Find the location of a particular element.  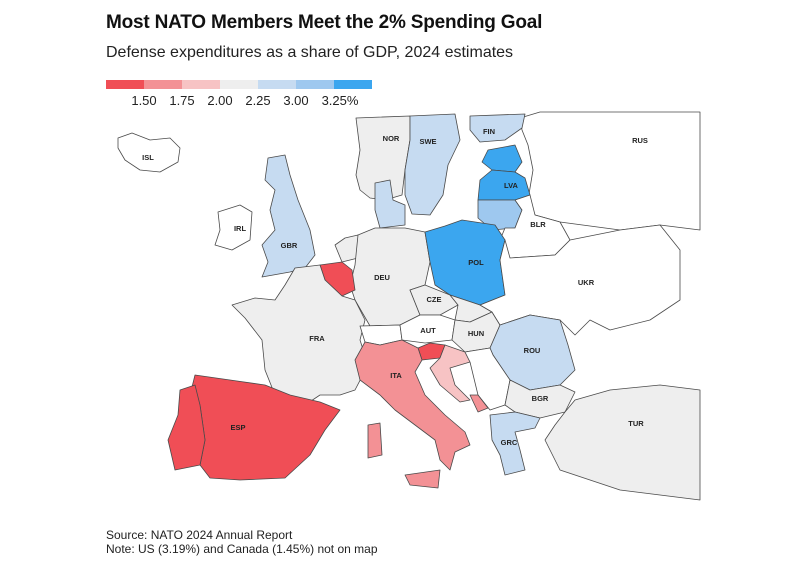

label-nor: NOR is located at coordinates (391, 138).